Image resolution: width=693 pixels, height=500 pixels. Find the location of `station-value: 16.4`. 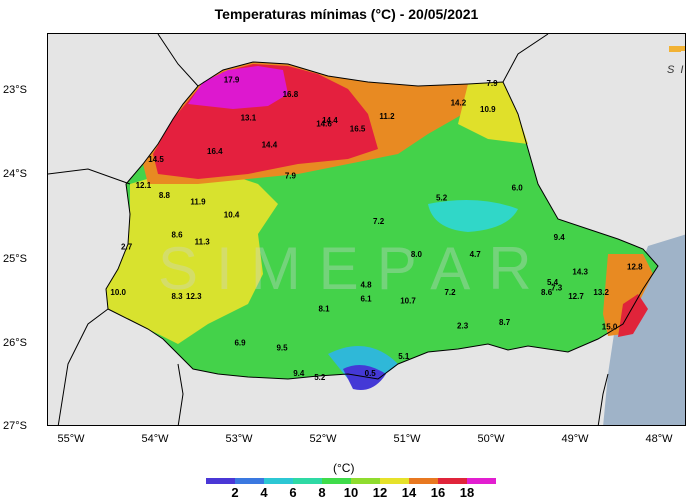

station-value: 16.4 is located at coordinates (215, 151).